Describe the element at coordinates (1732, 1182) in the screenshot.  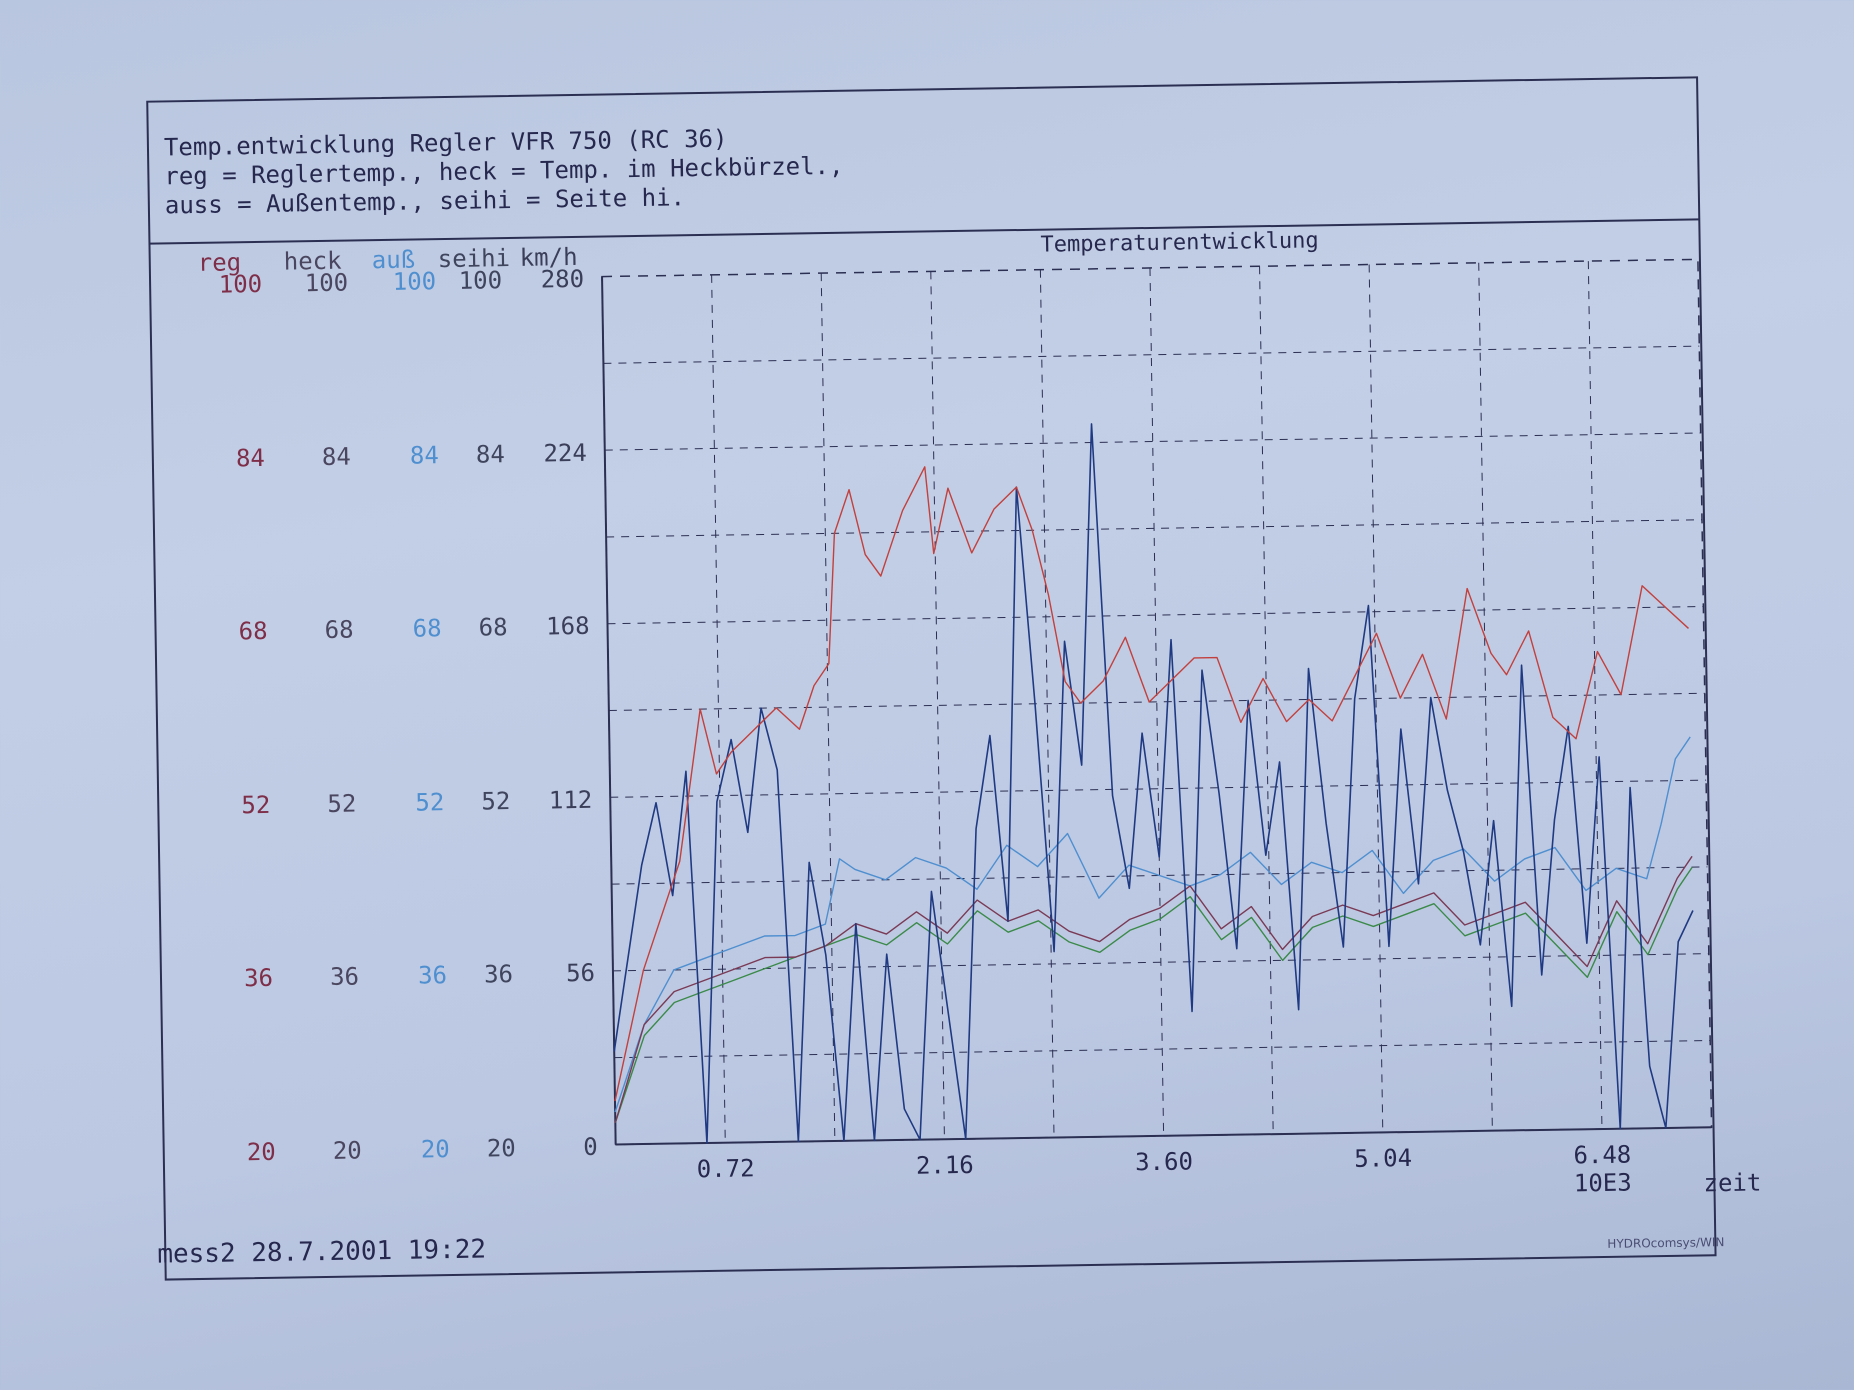
I see `x-axis-label: zeit` at that location.